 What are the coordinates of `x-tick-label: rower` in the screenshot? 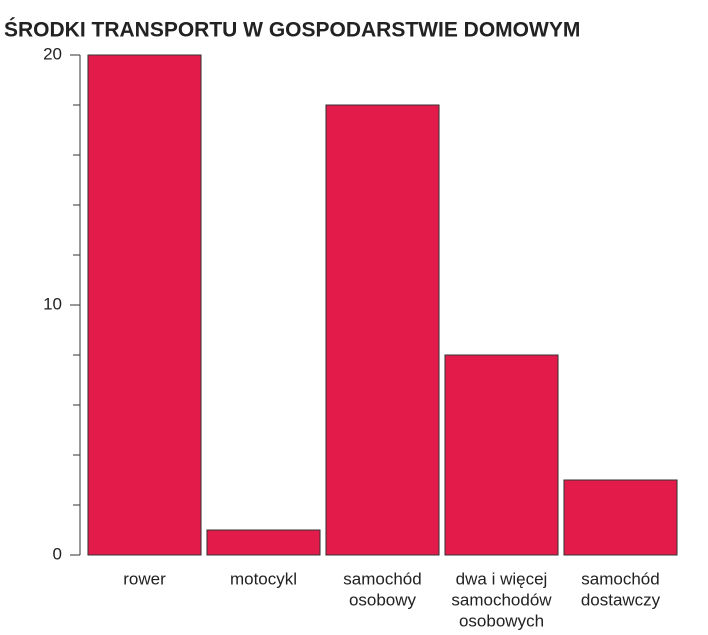 It's located at (144, 578).